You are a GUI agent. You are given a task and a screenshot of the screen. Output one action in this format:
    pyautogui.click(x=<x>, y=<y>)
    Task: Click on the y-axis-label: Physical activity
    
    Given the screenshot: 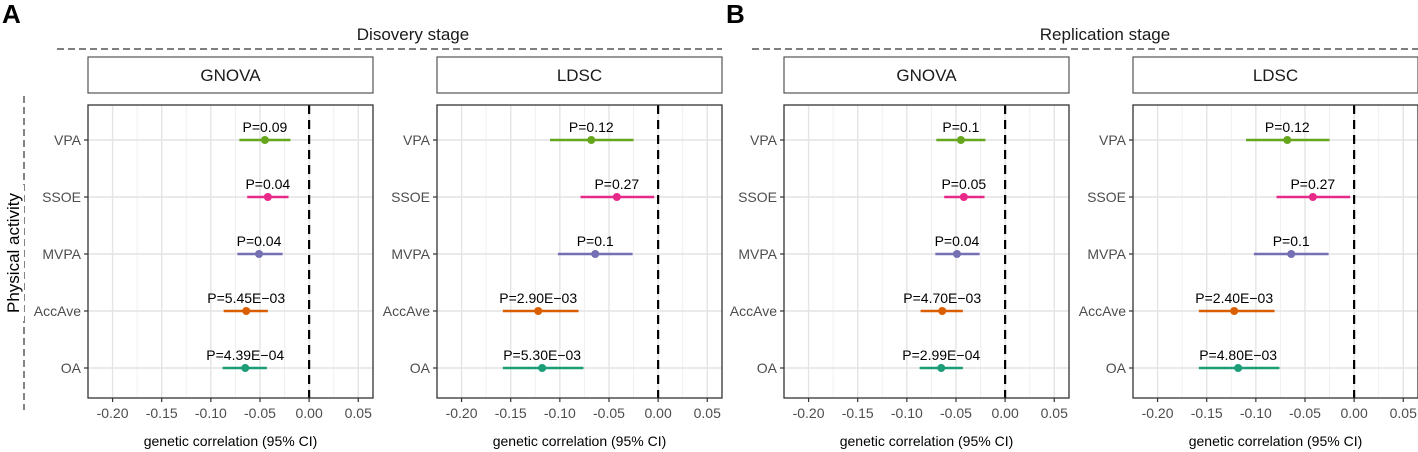 What is the action you would take?
    pyautogui.click(x=13, y=253)
    